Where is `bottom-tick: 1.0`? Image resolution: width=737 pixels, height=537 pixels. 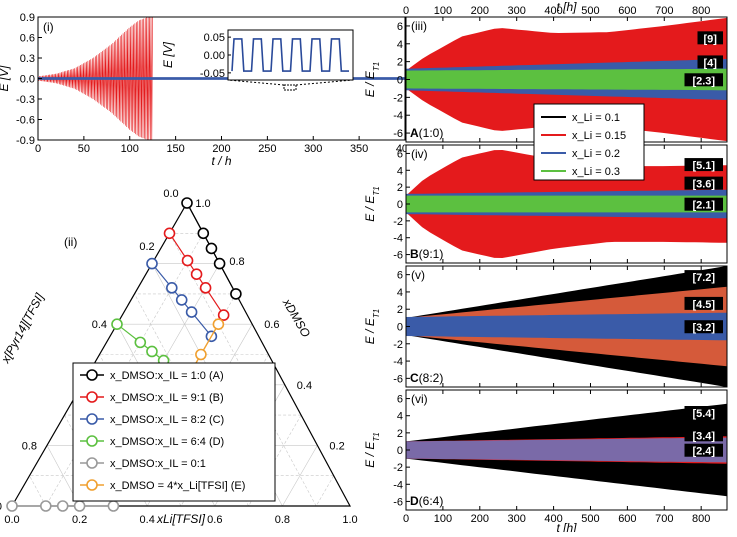 bottom-tick: 1.0 is located at coordinates (349, 520).